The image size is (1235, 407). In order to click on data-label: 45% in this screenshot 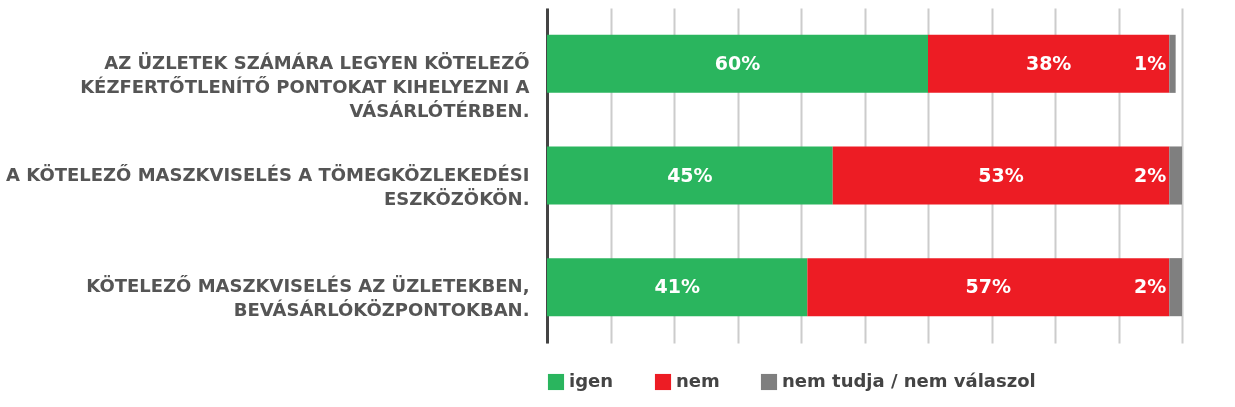, I will do `click(690, 174)`.